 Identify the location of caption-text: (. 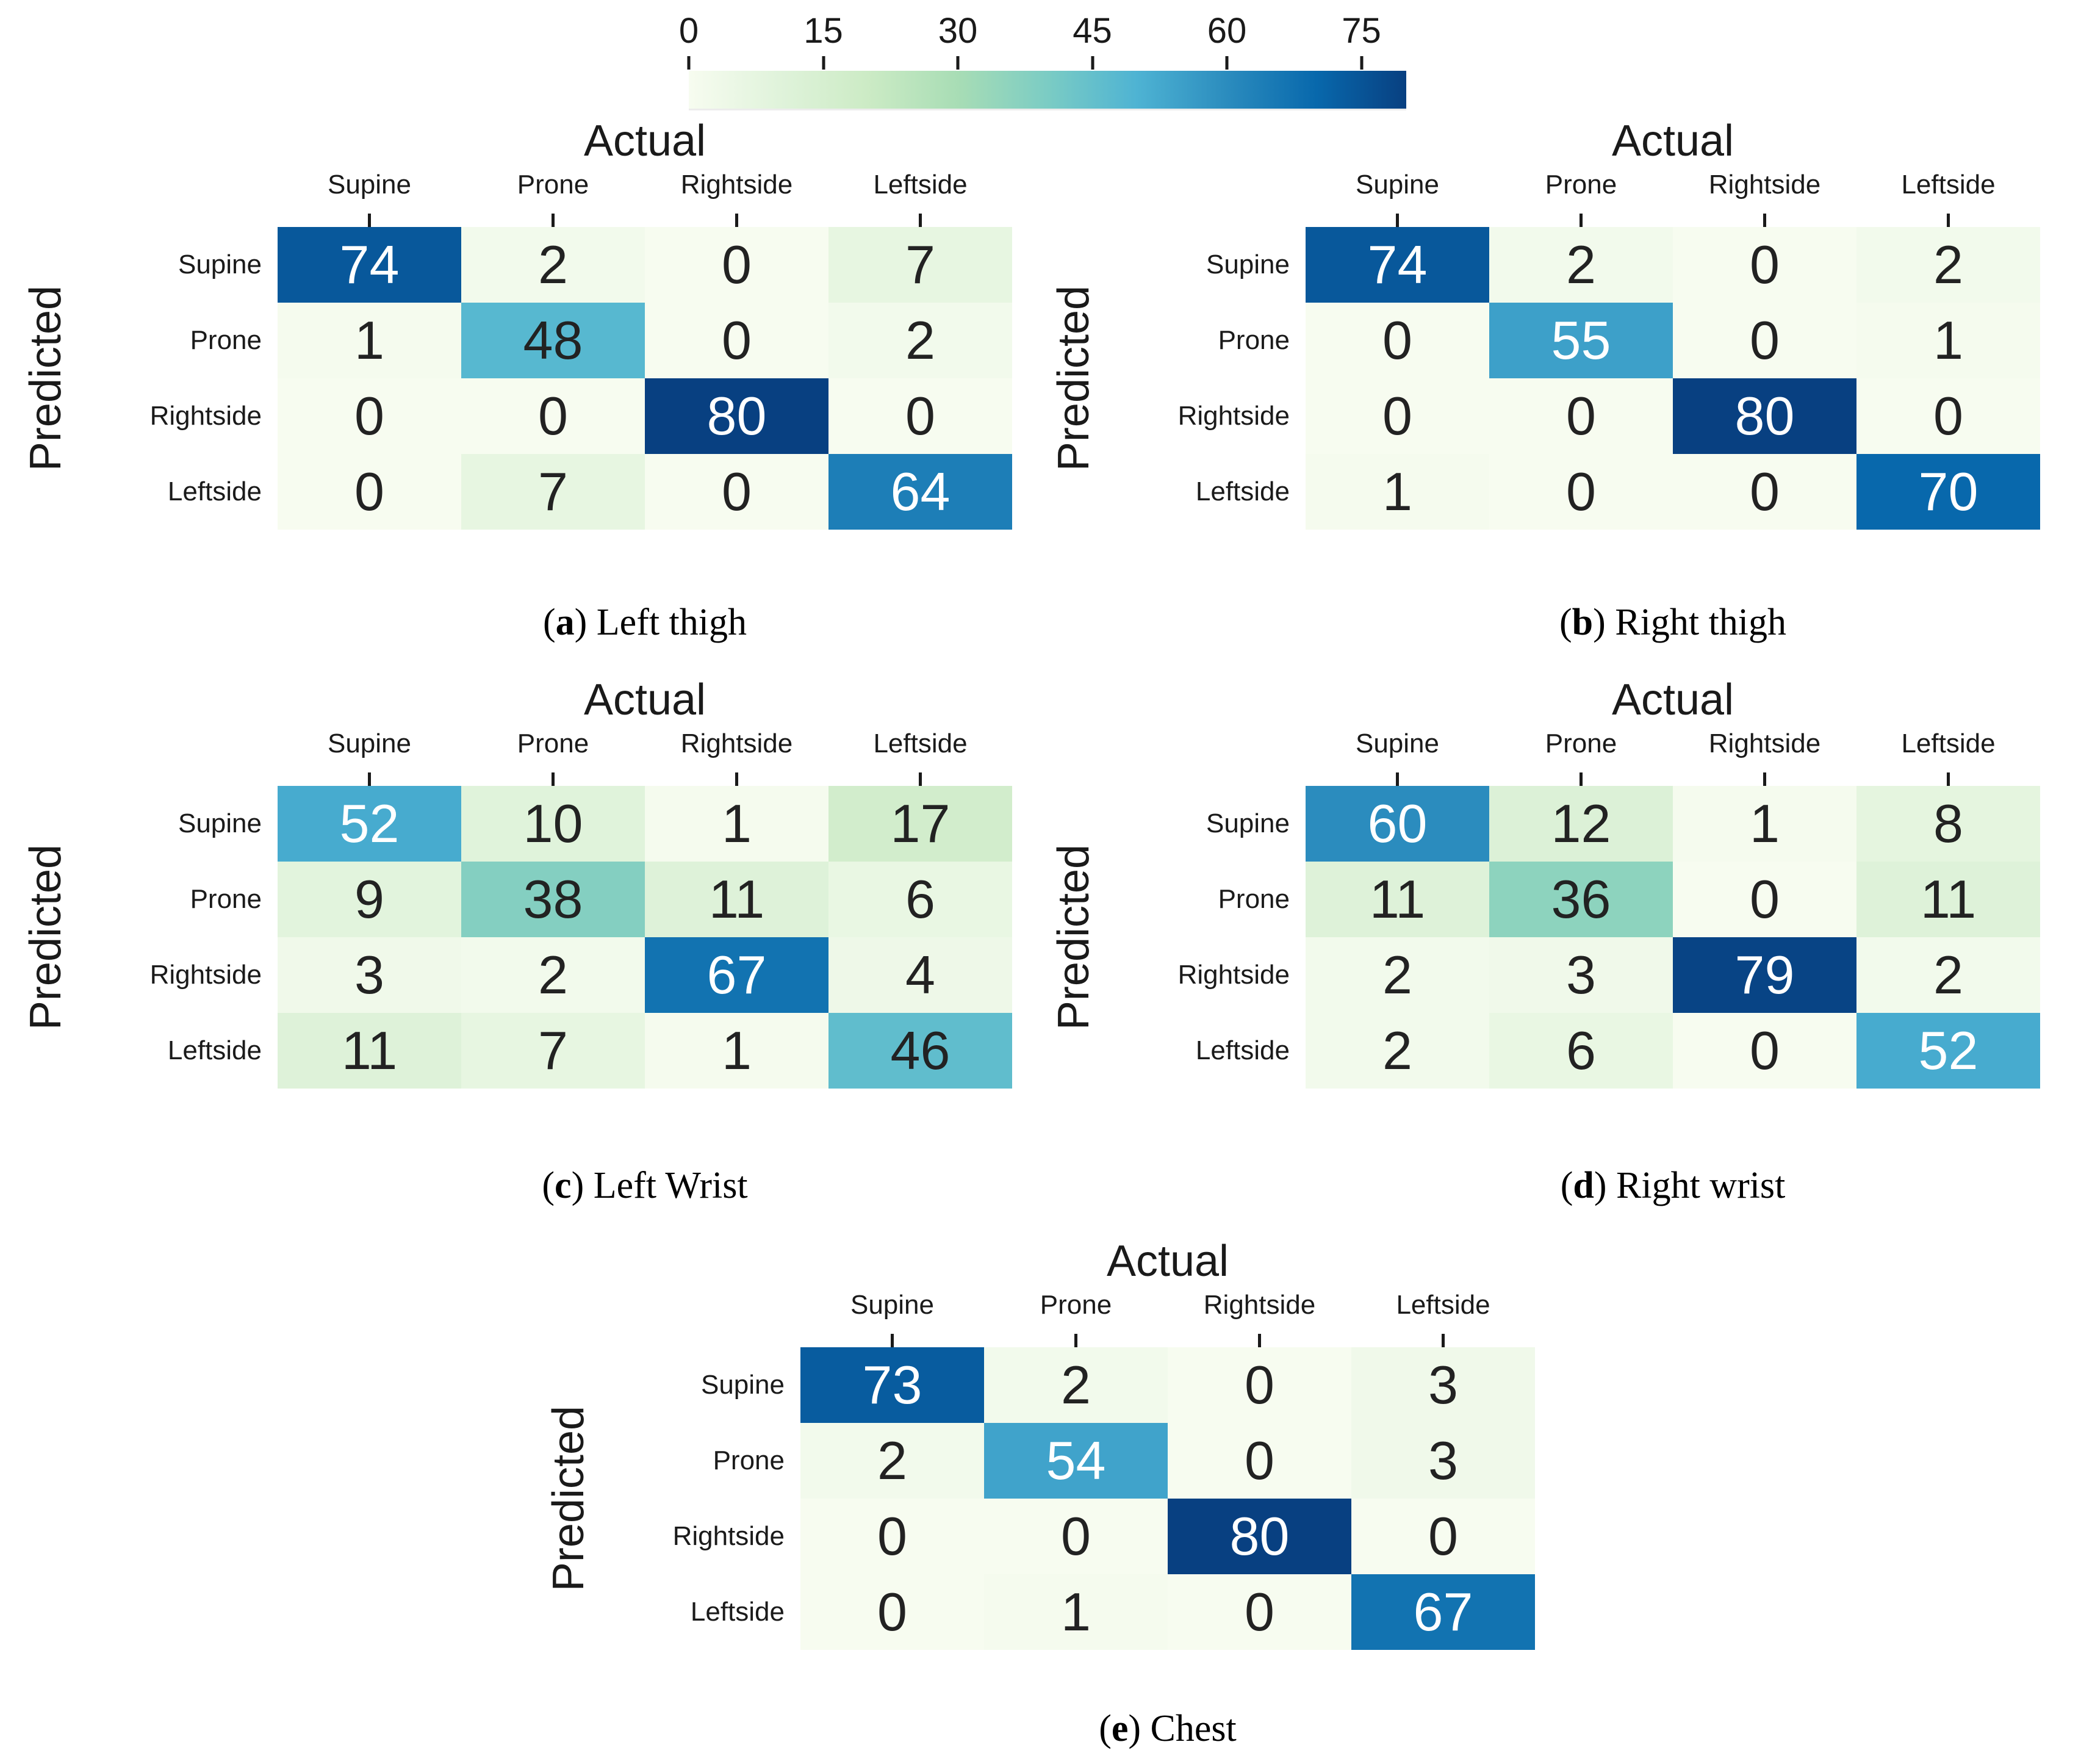
(548, 1185).